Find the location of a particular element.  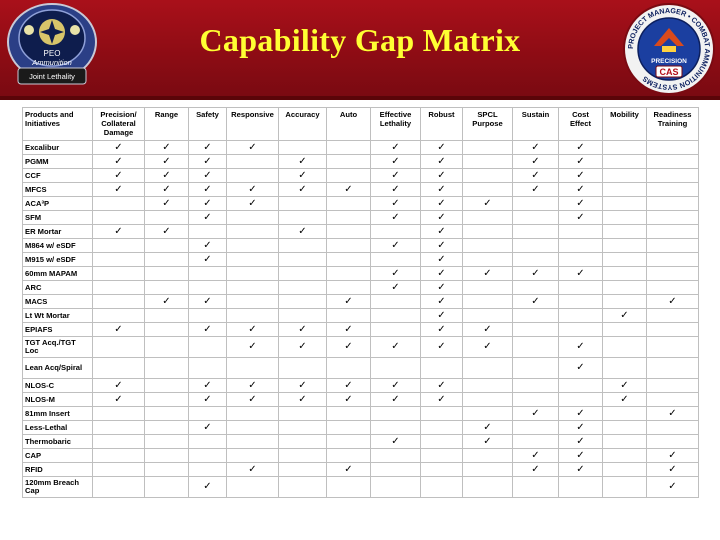

table-row: SFM ✓ ✓ ✓ ✓ is located at coordinates (360, 217).